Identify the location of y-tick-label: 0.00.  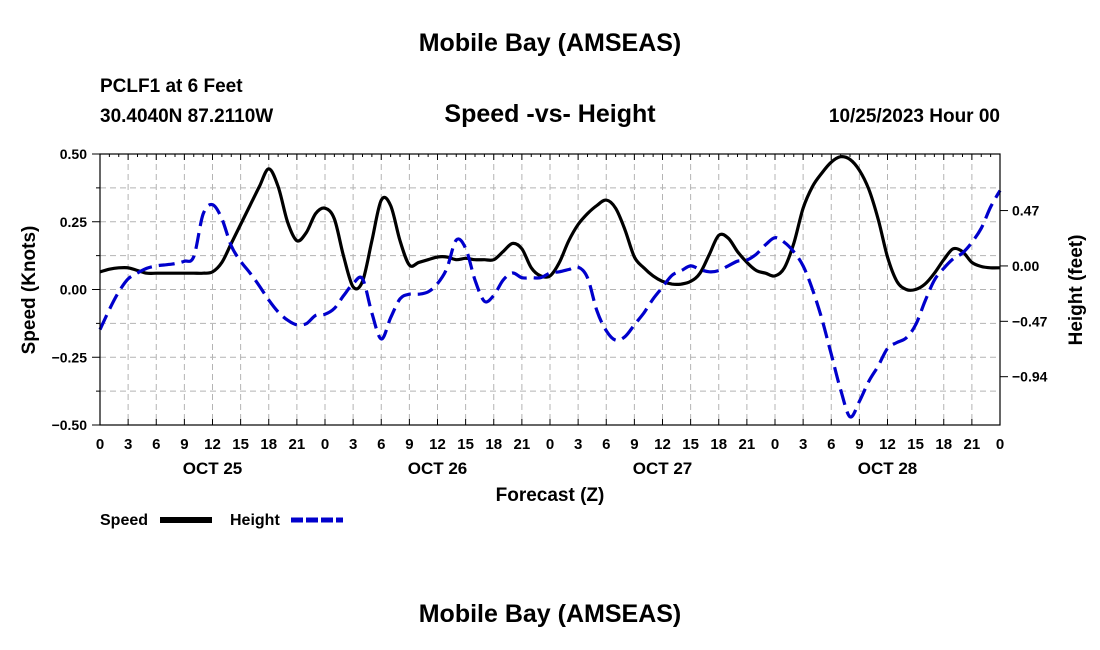
(73, 290).